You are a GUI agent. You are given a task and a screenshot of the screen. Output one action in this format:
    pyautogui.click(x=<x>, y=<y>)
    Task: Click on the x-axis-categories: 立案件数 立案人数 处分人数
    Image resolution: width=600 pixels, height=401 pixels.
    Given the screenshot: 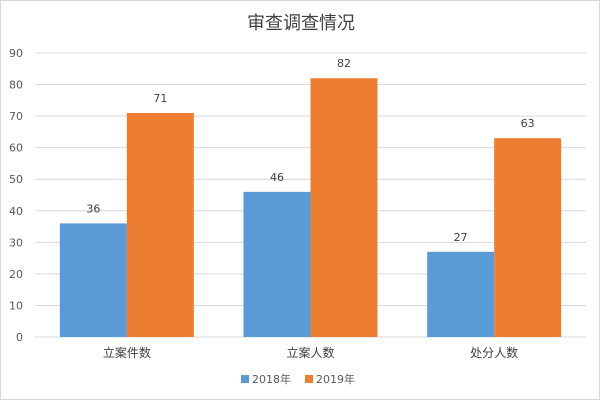 What is the action you would take?
    pyautogui.click(x=310, y=352)
    